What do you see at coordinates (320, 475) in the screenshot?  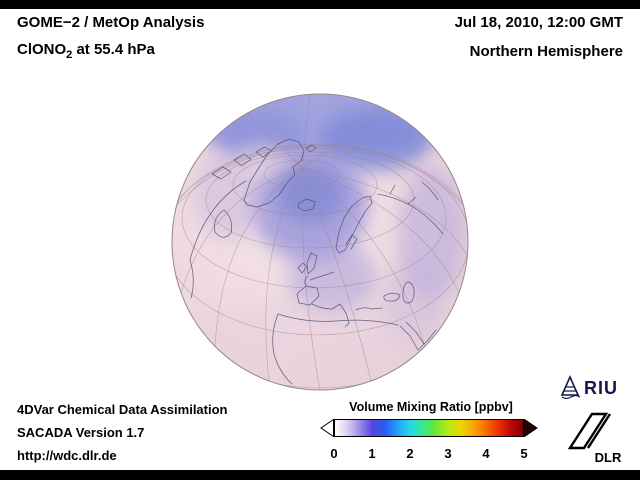 I see `bottom-black-bar` at bounding box center [320, 475].